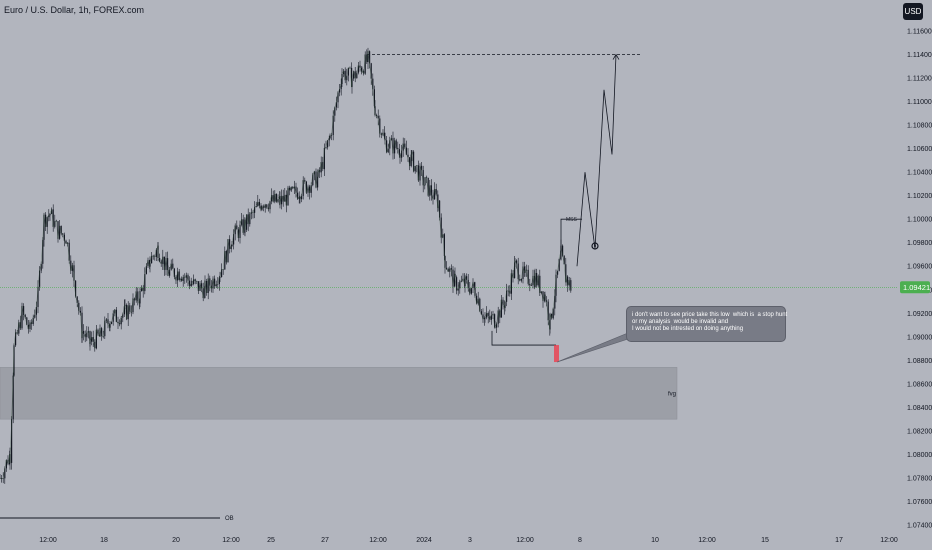 The height and width of the screenshot is (550, 932). What do you see at coordinates (424, 540) in the screenshot?
I see `x-tick-label: 2024` at bounding box center [424, 540].